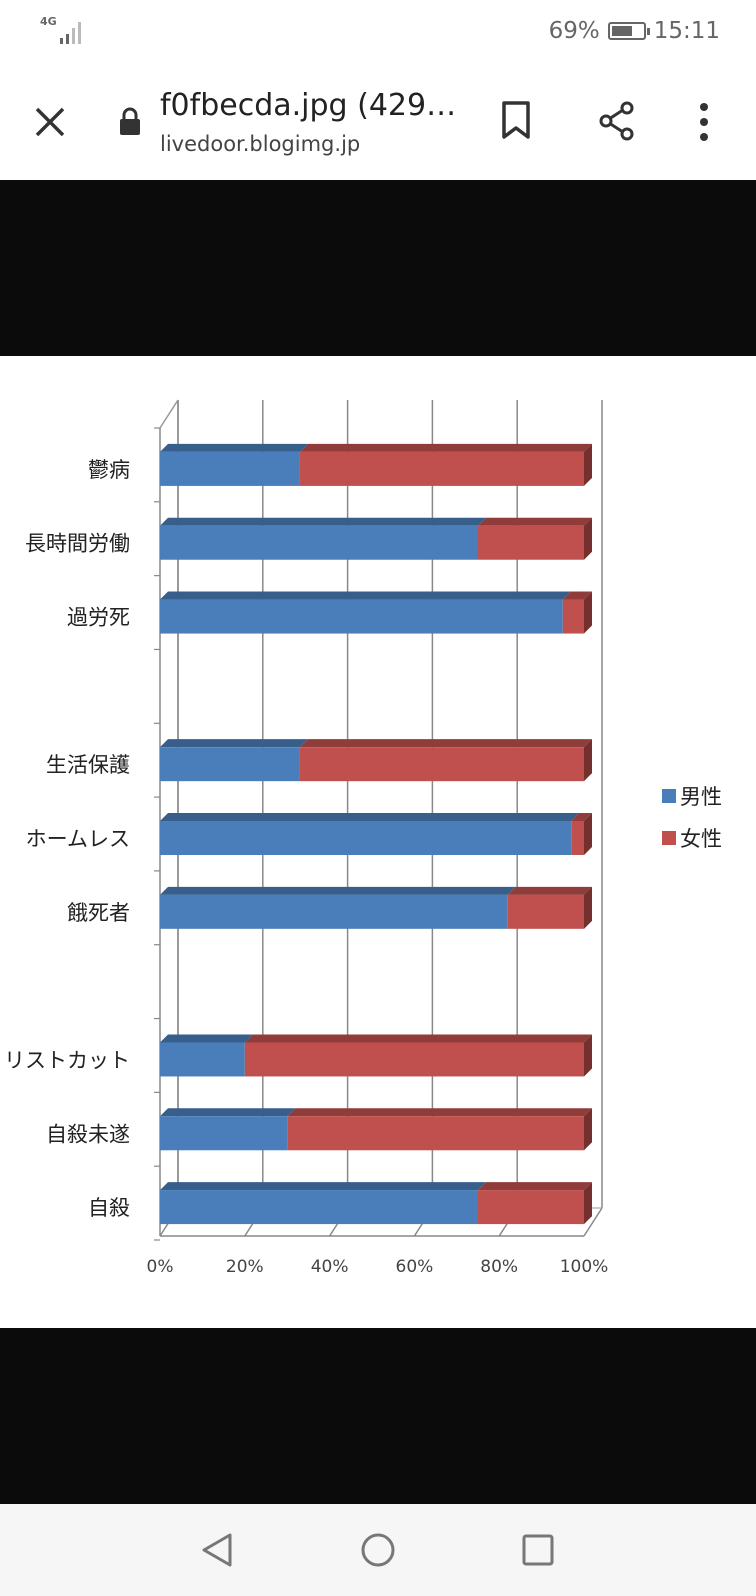  I want to click on battery-fill, so click(622, 31).